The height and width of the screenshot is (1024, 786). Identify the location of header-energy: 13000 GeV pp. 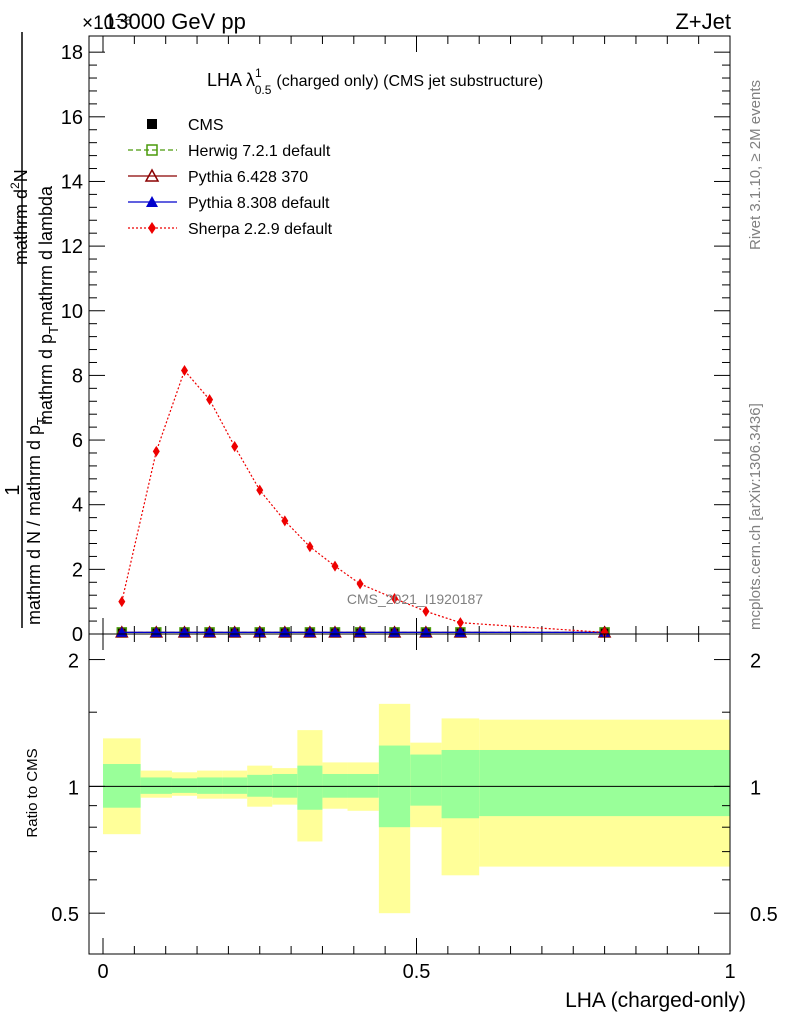
(175, 21).